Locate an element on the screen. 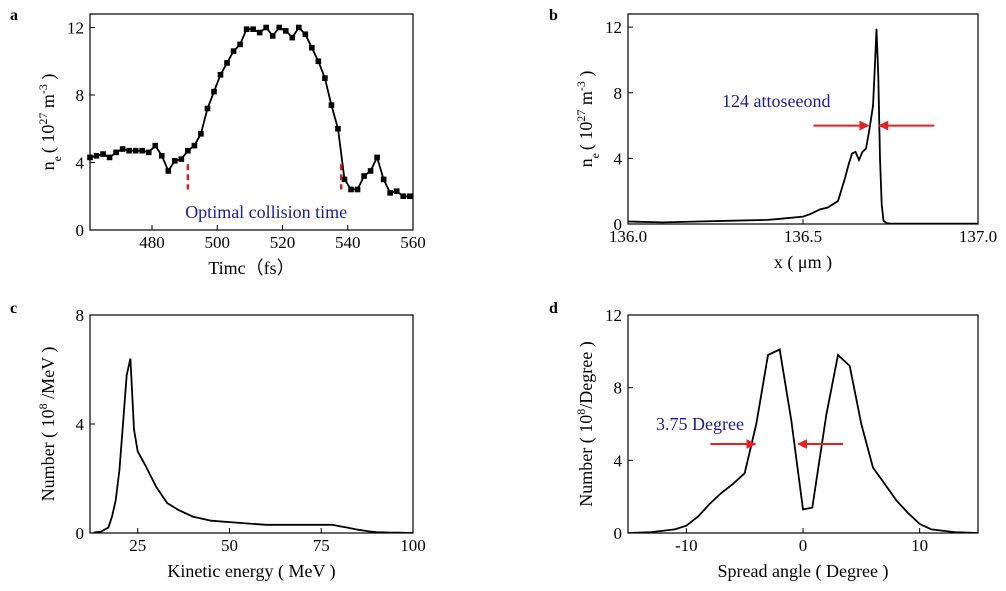 The height and width of the screenshot is (591, 1006). x-tick-label: 50 is located at coordinates (229, 545).